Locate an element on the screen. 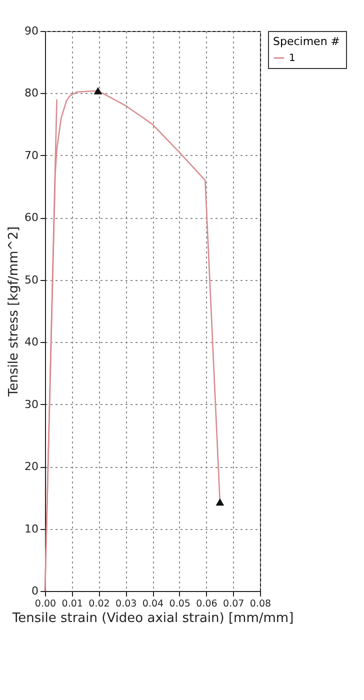 This screenshot has height=700, width=364. x-axis-title: Tensile strain (Video axial strain) [mm/mm] is located at coordinates (152, 618).